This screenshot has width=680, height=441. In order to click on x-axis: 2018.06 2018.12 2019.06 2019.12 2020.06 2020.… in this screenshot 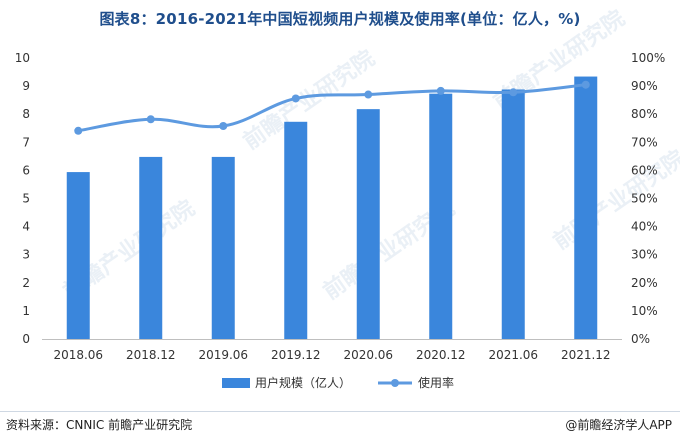, I will do `click(331, 355)`.